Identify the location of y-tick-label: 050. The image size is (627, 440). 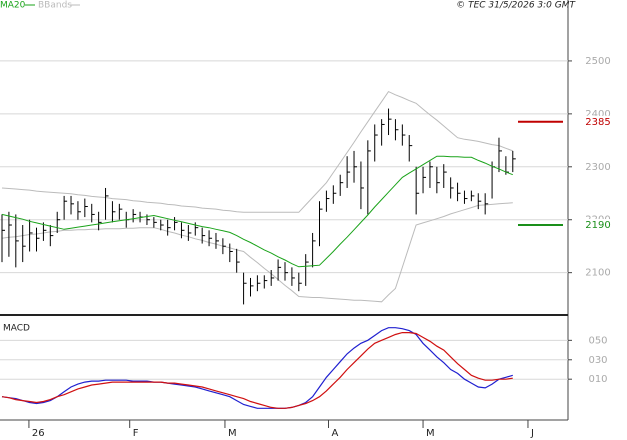
(597, 340).